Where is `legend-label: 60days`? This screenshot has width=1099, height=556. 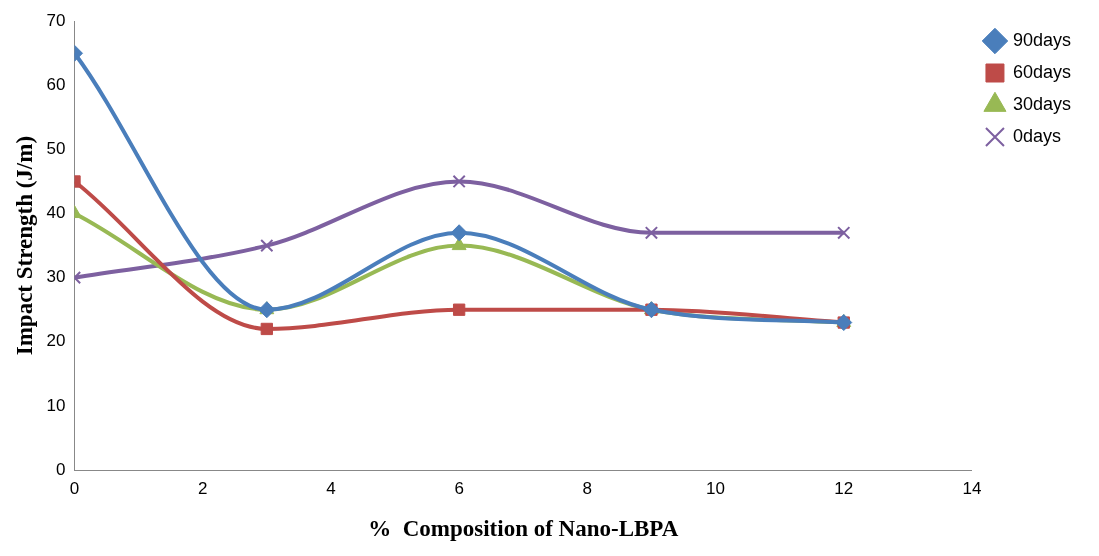 legend-label: 60days is located at coordinates (1041, 71).